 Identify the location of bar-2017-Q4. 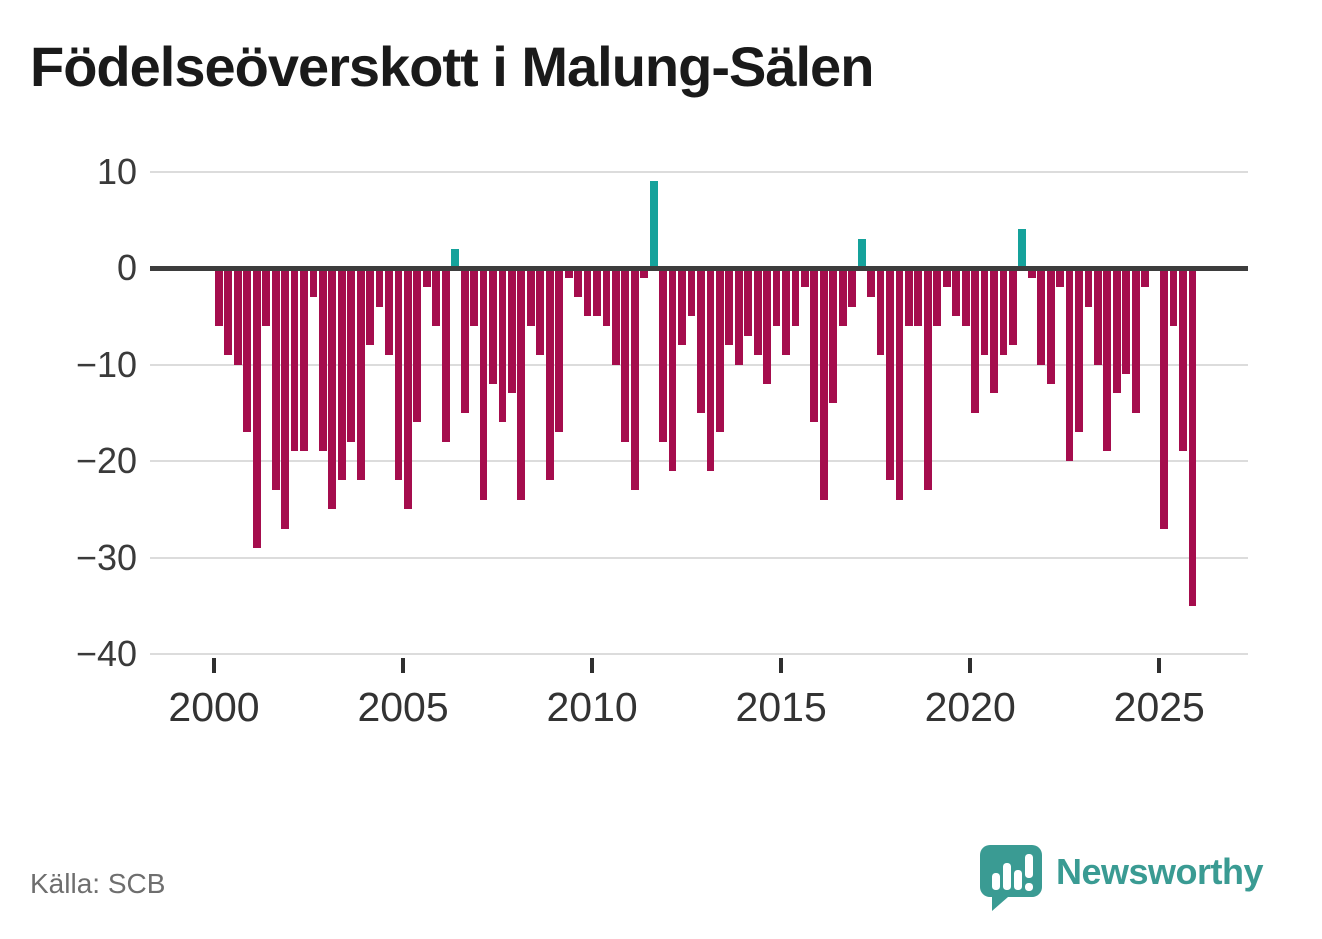
(890, 374).